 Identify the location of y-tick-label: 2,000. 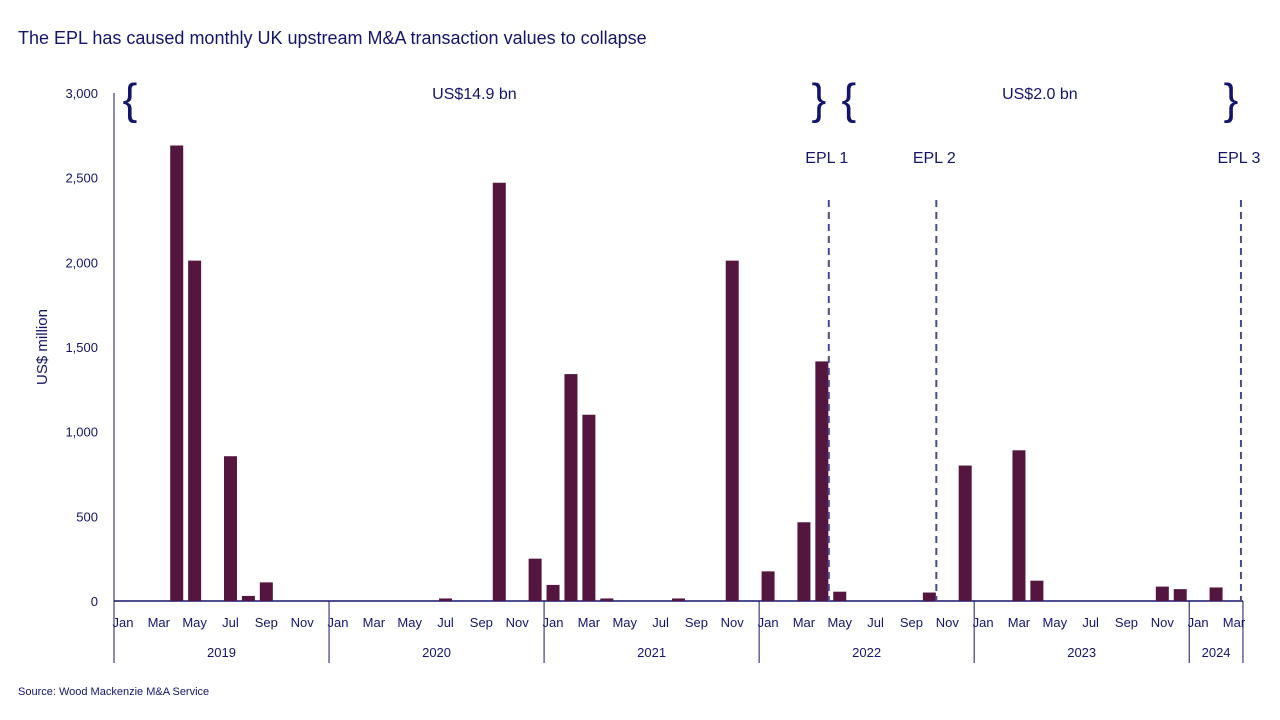
(81, 262).